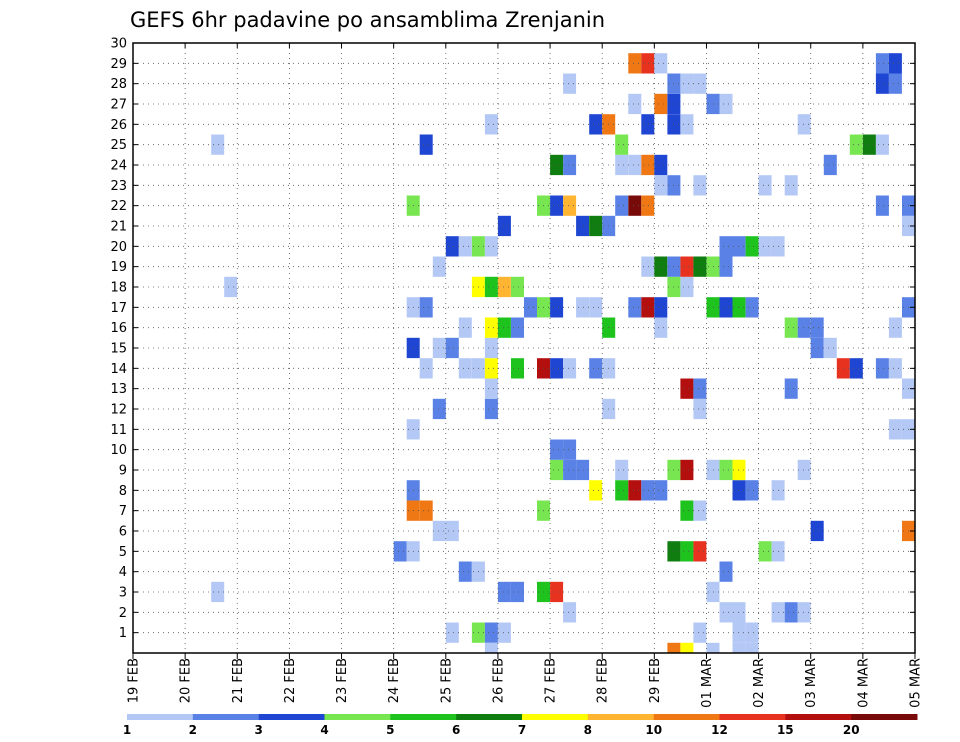  What do you see at coordinates (118, 308) in the screenshot?
I see `y-tick-label: 17` at bounding box center [118, 308].